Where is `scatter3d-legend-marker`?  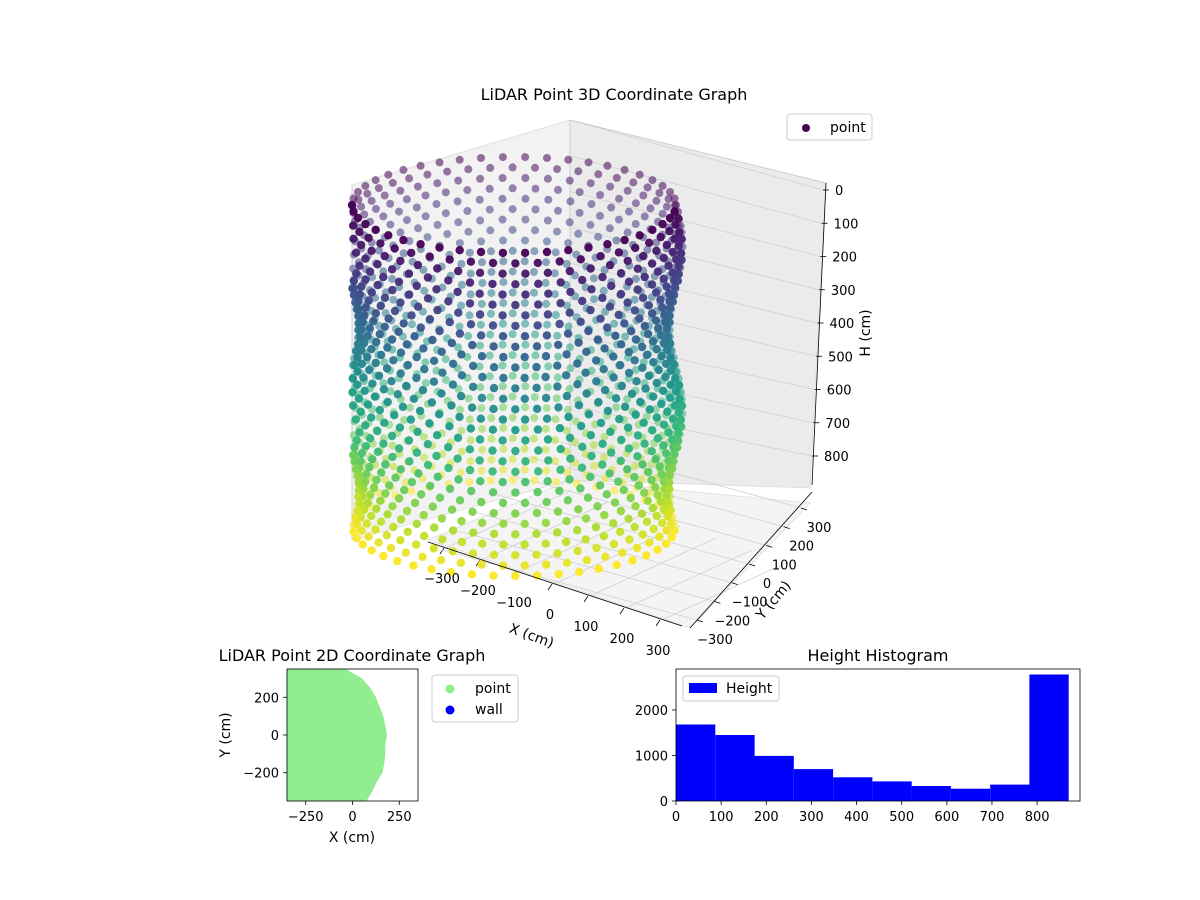 scatter3d-legend-marker is located at coordinates (806, 128).